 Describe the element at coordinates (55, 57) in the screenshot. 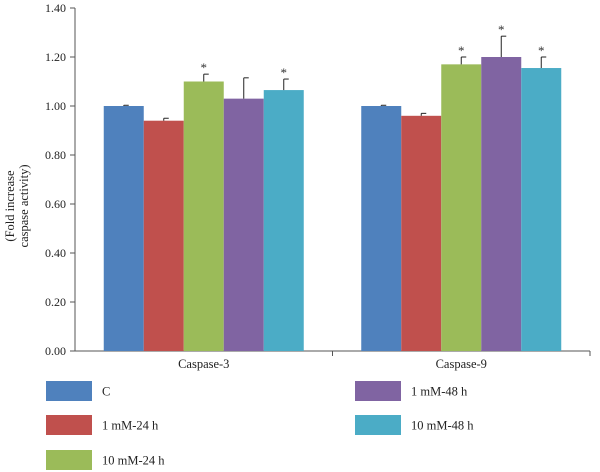

I see `y-tick-label: 1.20` at that location.